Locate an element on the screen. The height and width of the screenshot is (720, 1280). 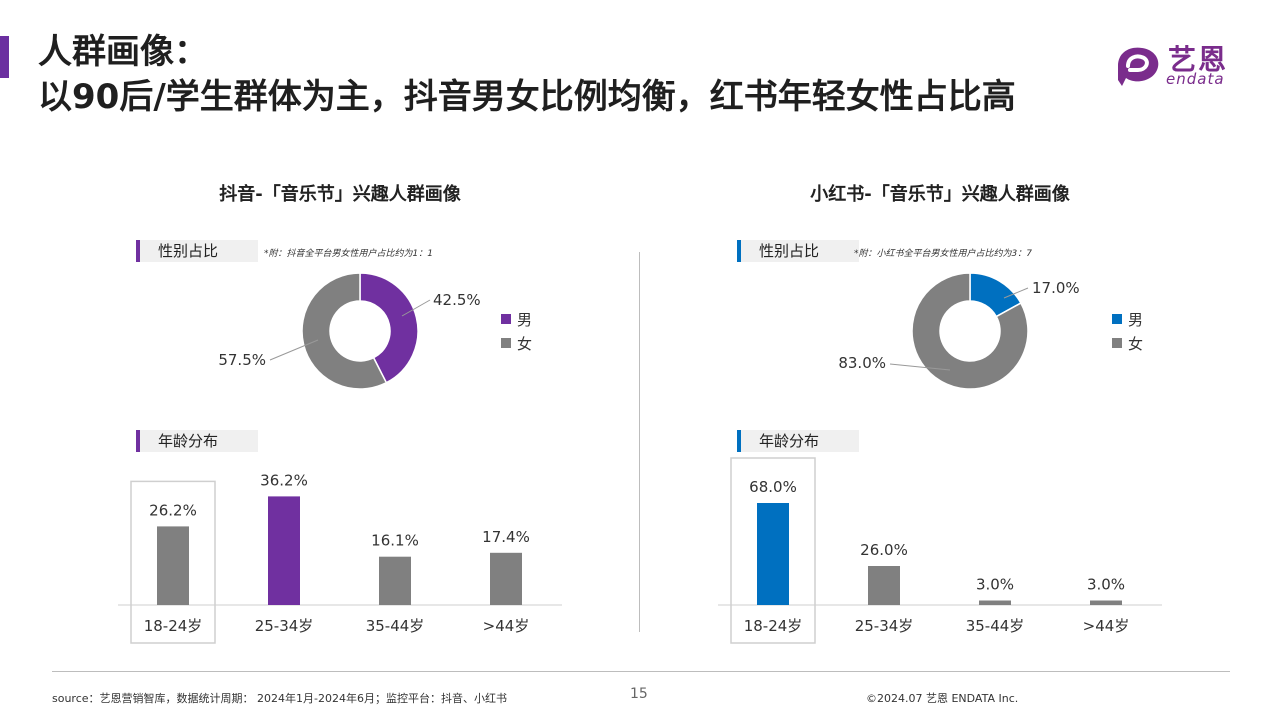
xhs-gender-label-text: 性别占比 is located at coordinates (789, 251).